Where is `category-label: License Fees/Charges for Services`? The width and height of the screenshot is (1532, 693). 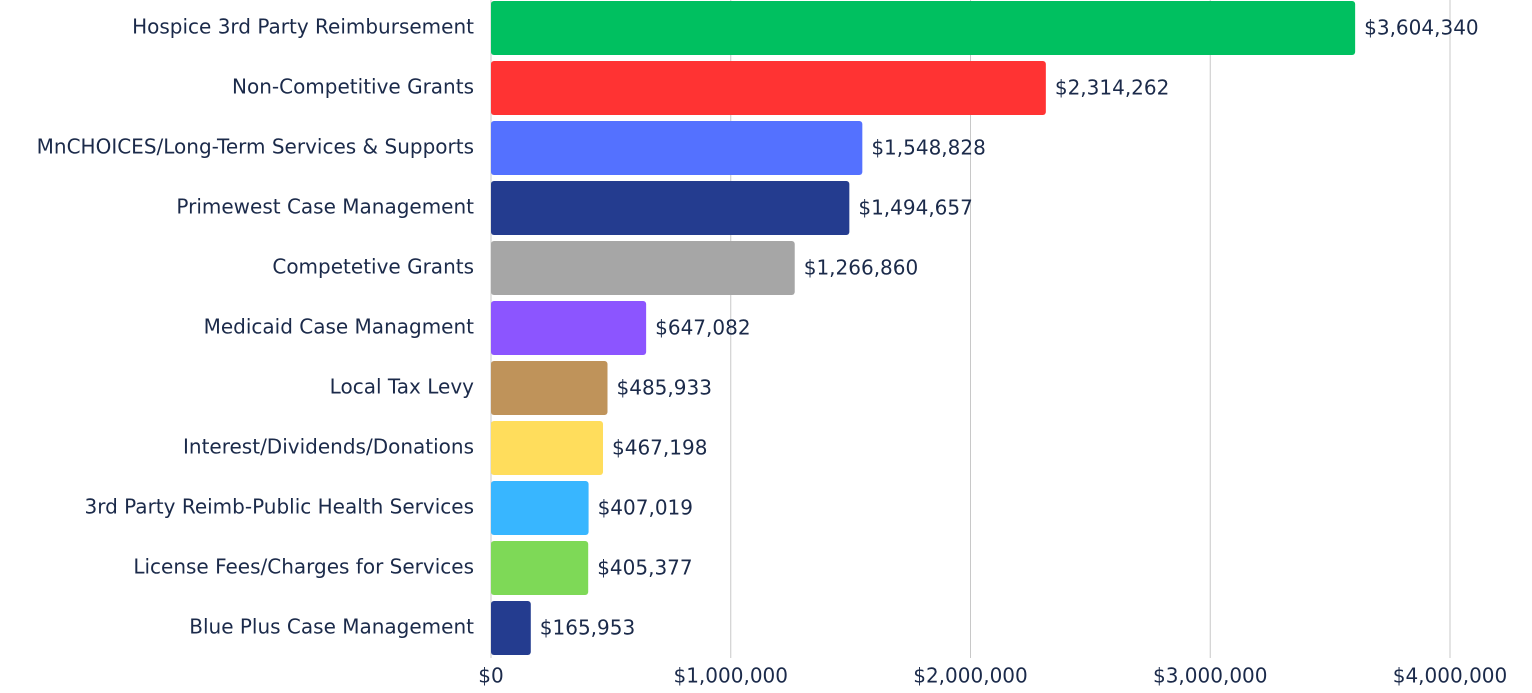
category-label: License Fees/Charges for Services is located at coordinates (303, 567).